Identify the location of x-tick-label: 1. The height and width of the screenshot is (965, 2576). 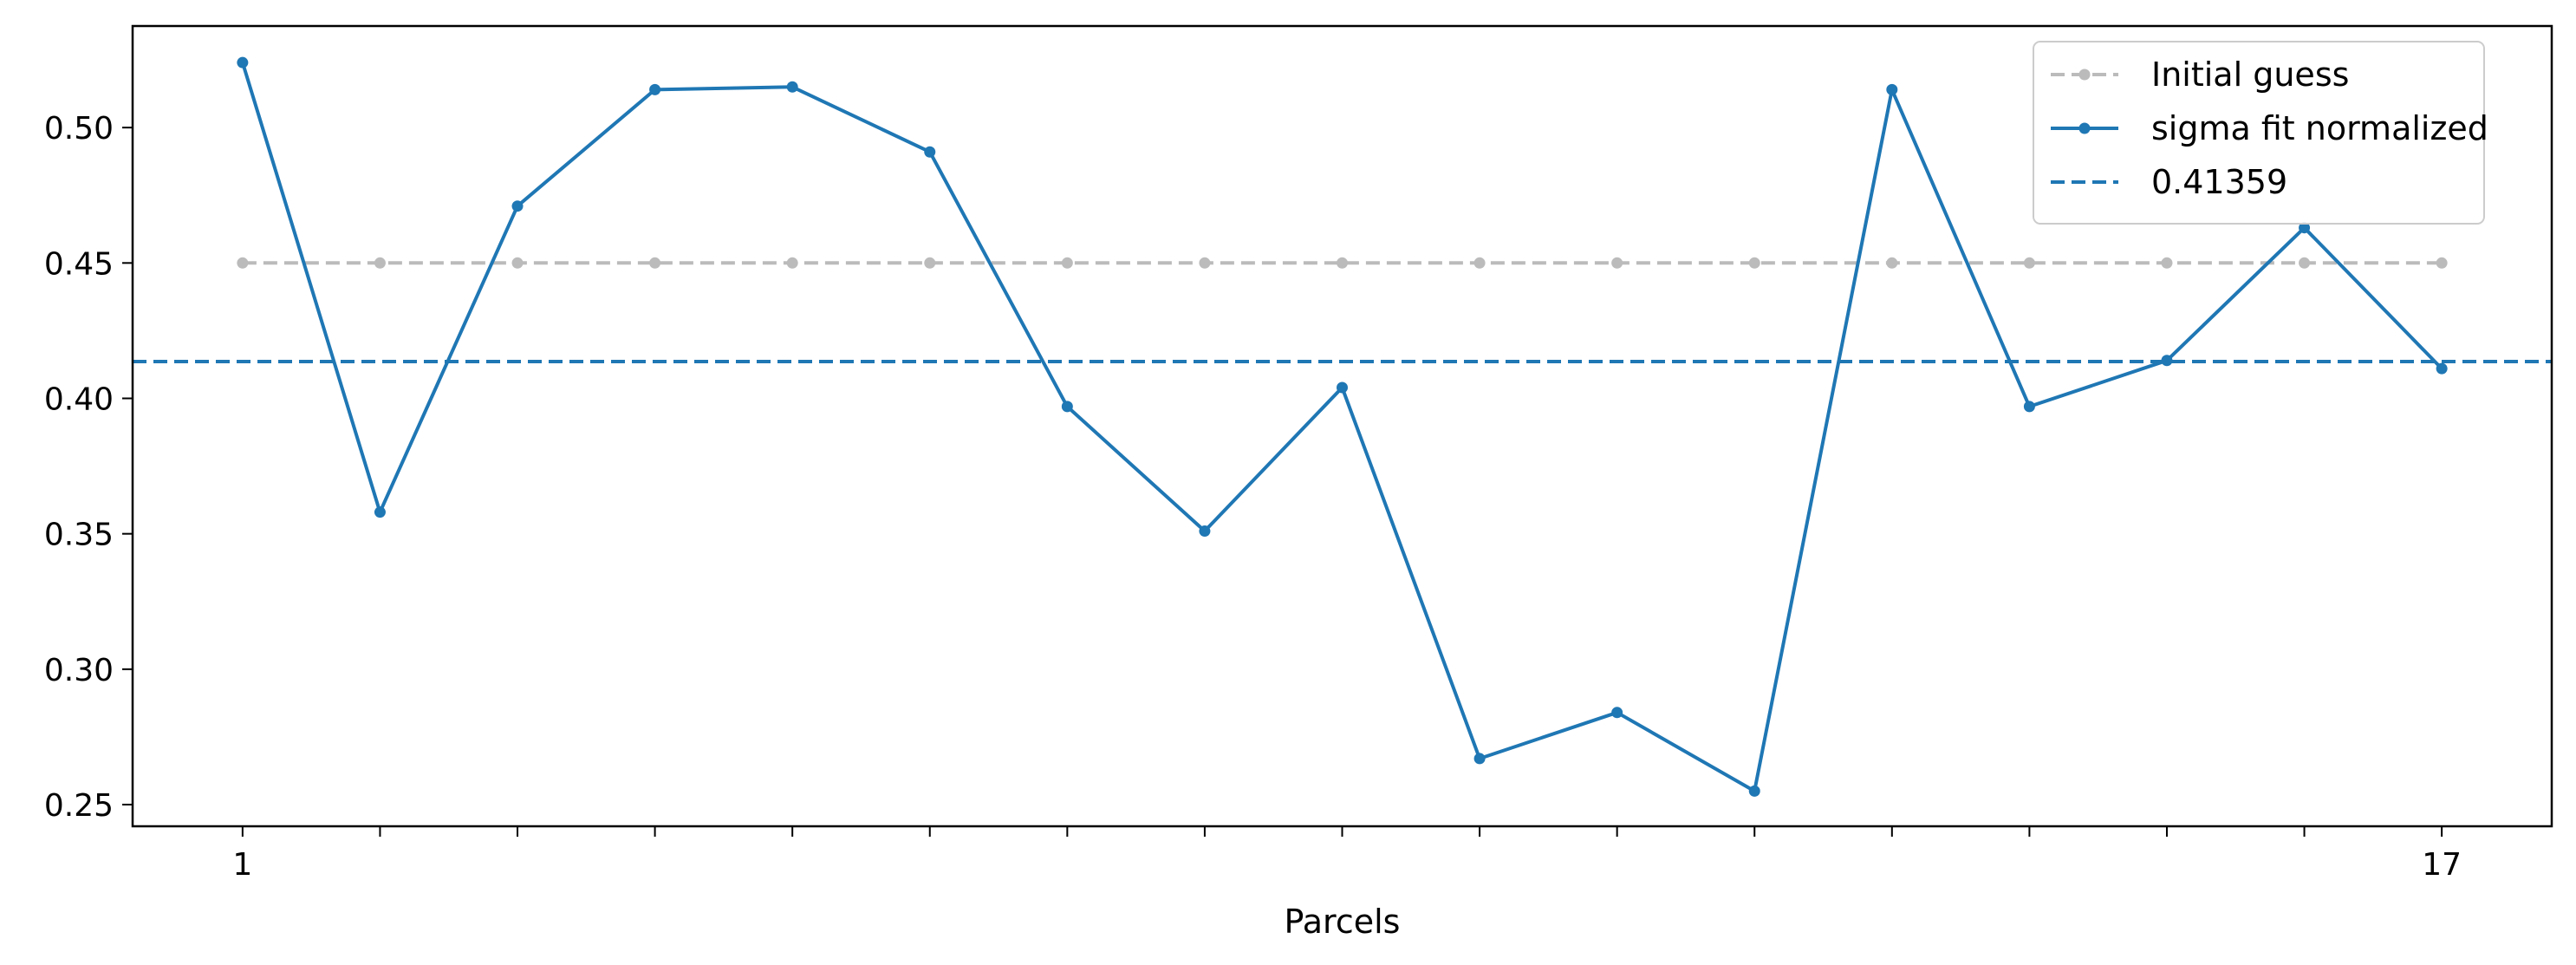
(242, 865).